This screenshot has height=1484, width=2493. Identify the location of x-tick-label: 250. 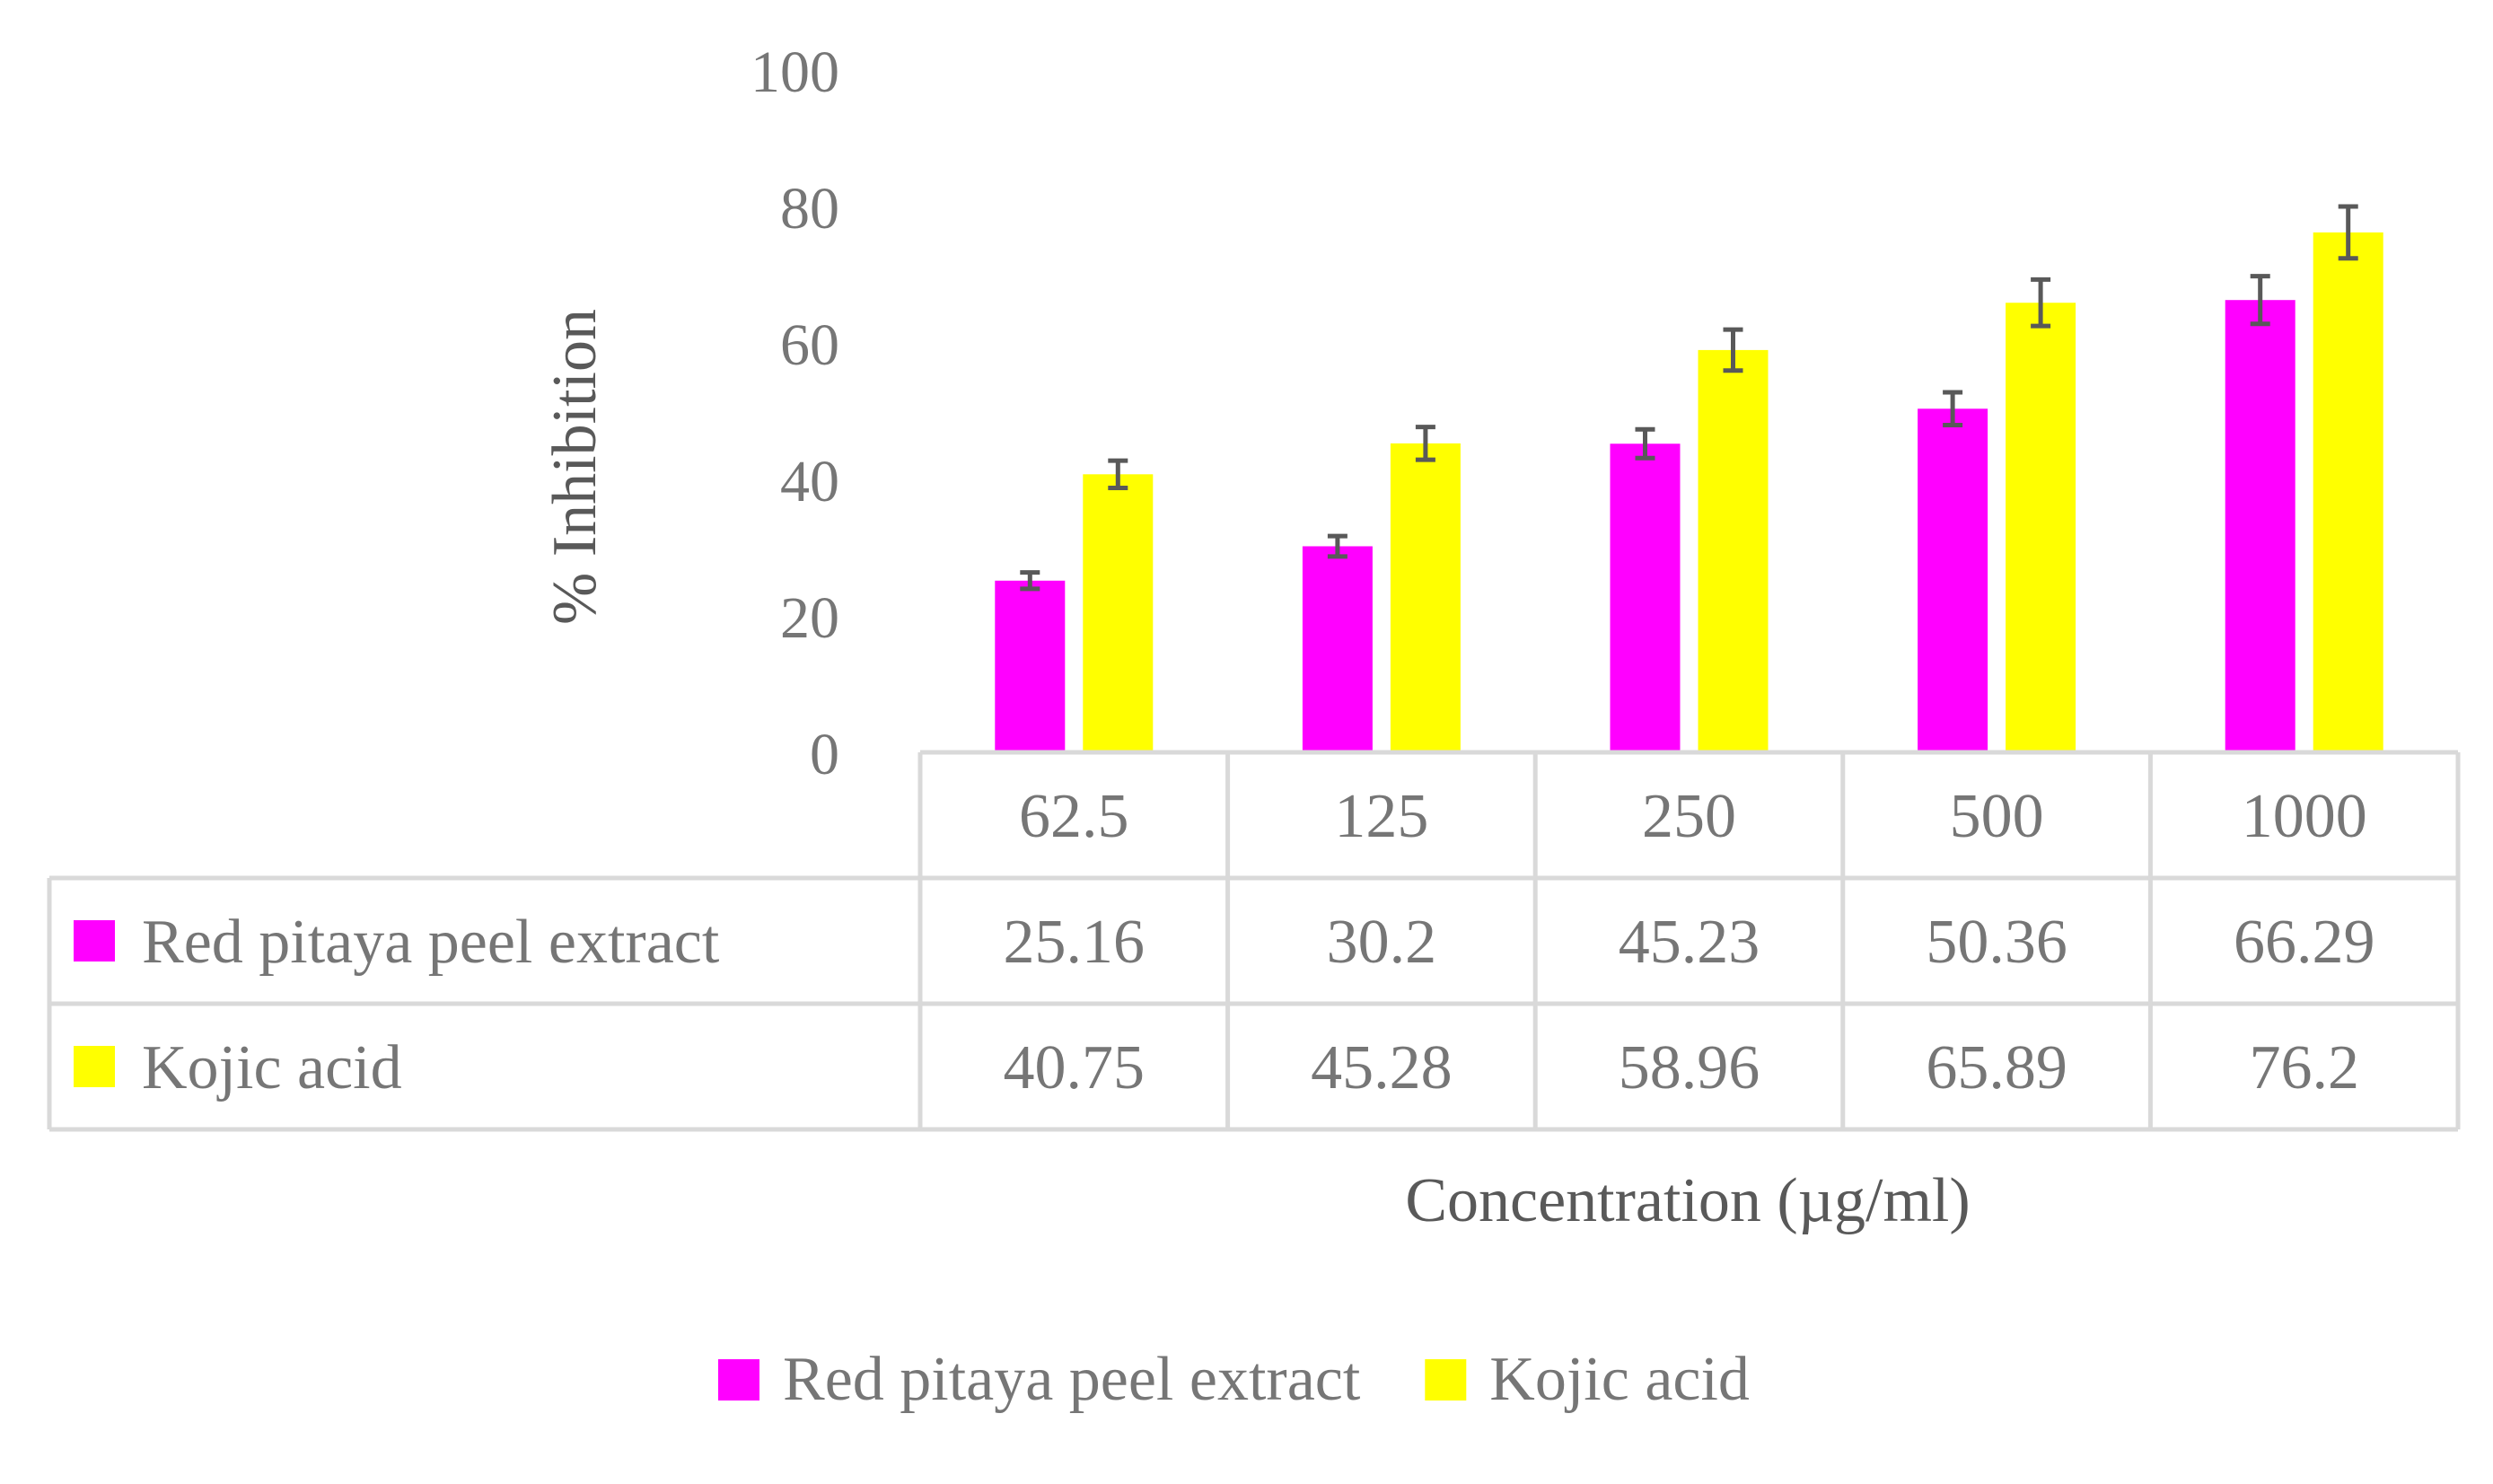
(1689, 816).